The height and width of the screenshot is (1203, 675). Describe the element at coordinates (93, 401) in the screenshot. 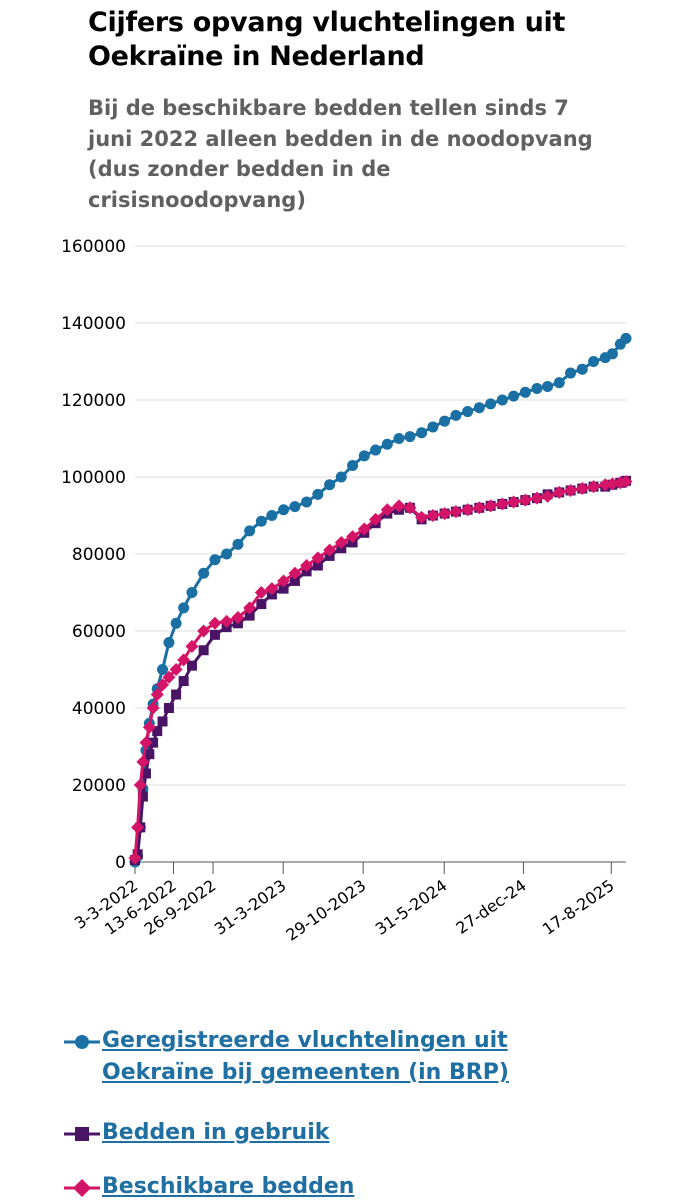

I see `y-tick-label: 120000` at that location.